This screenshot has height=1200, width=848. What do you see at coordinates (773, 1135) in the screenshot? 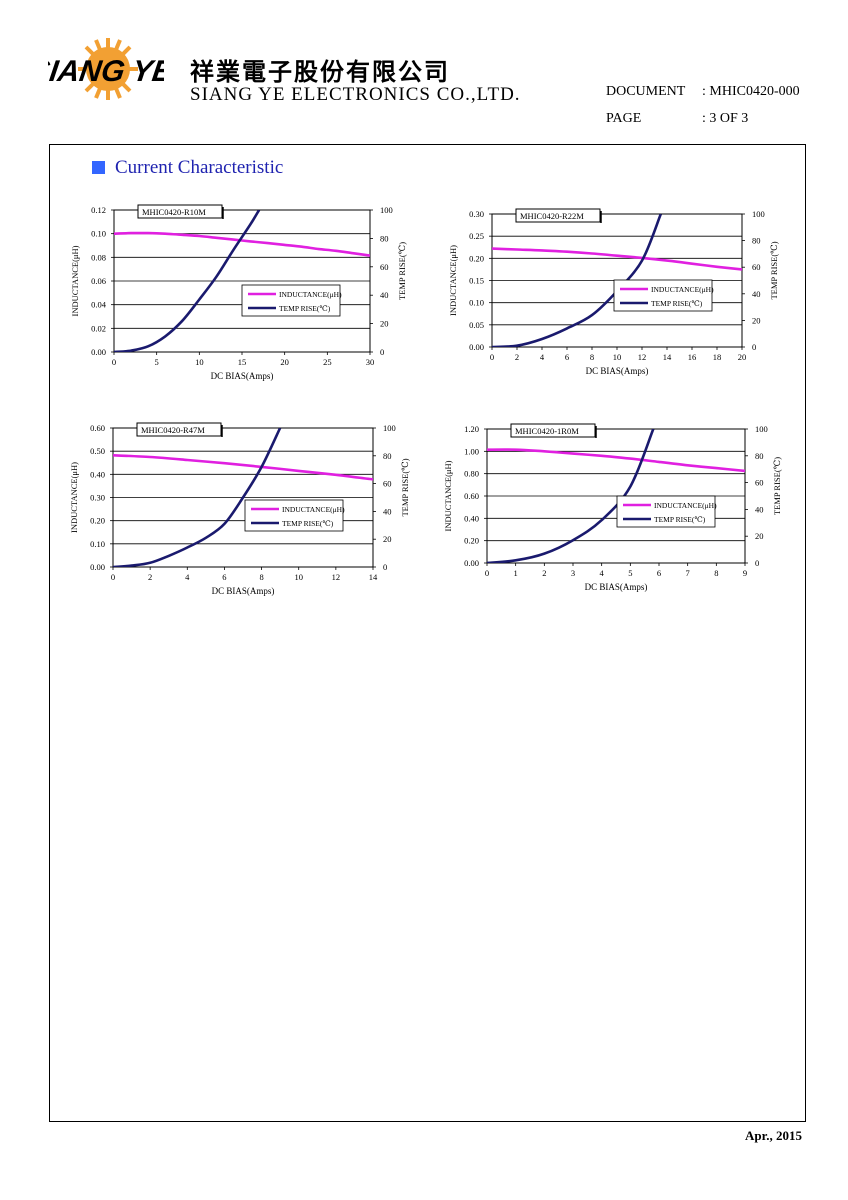
I see `footer-date: Apr., 2015` at bounding box center [773, 1135].